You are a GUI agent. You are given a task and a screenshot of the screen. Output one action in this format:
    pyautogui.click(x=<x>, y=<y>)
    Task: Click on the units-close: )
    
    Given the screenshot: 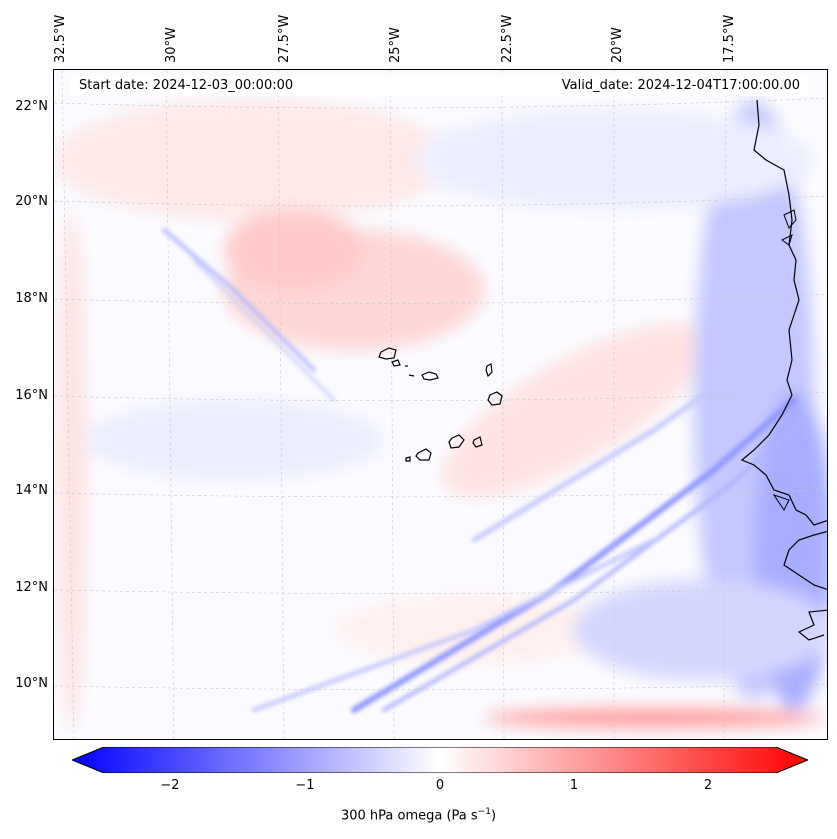 What is the action you would take?
    pyautogui.click(x=493, y=816)
    